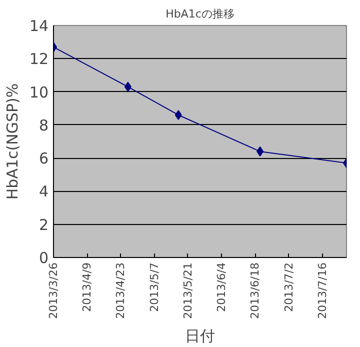  What do you see at coordinates (87, 287) in the screenshot?
I see `x-tick-label: 2013/4/9` at bounding box center [87, 287].